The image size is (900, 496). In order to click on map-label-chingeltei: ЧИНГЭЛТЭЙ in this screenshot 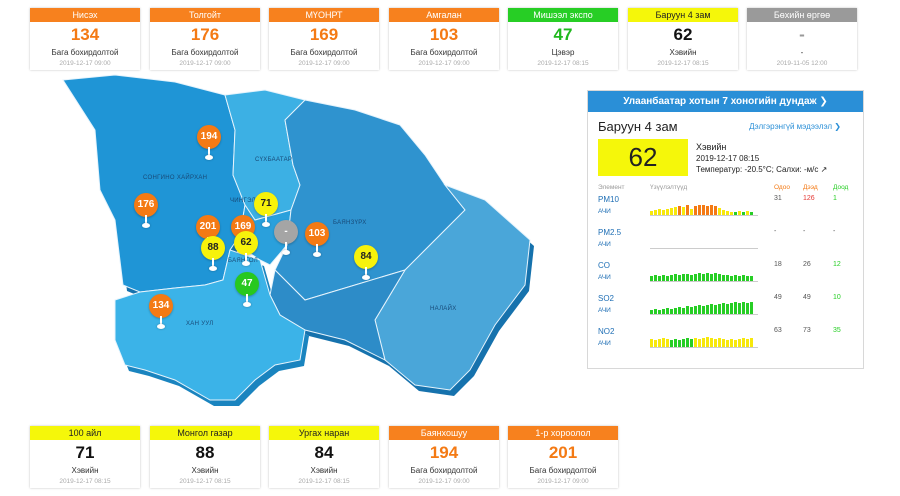, I will do `click(249, 201)`.